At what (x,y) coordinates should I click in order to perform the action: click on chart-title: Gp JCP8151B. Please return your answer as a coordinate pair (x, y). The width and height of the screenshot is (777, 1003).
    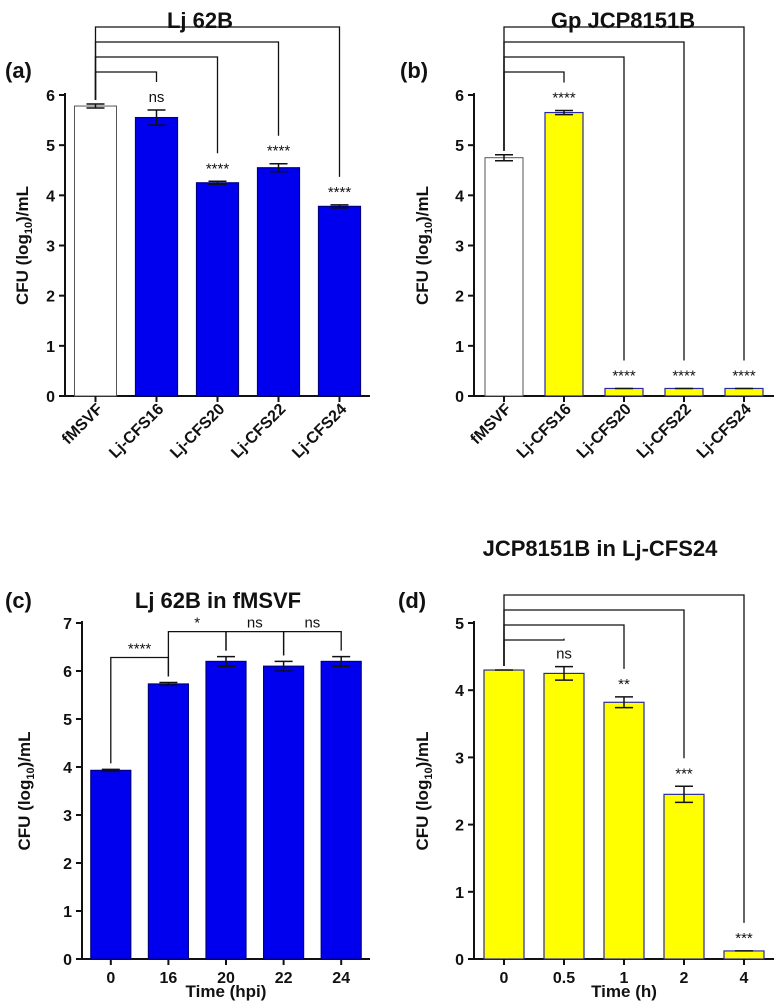
    Looking at the image, I should click on (623, 20).